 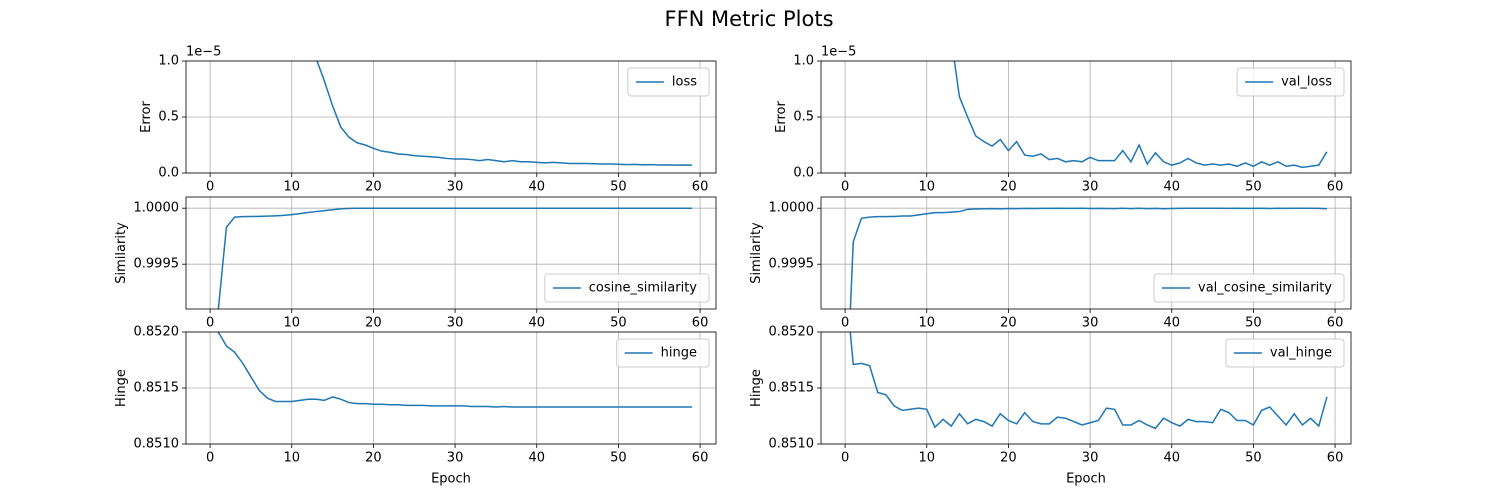 I want to click on legend-label: val_loss, so click(x=1306, y=82).